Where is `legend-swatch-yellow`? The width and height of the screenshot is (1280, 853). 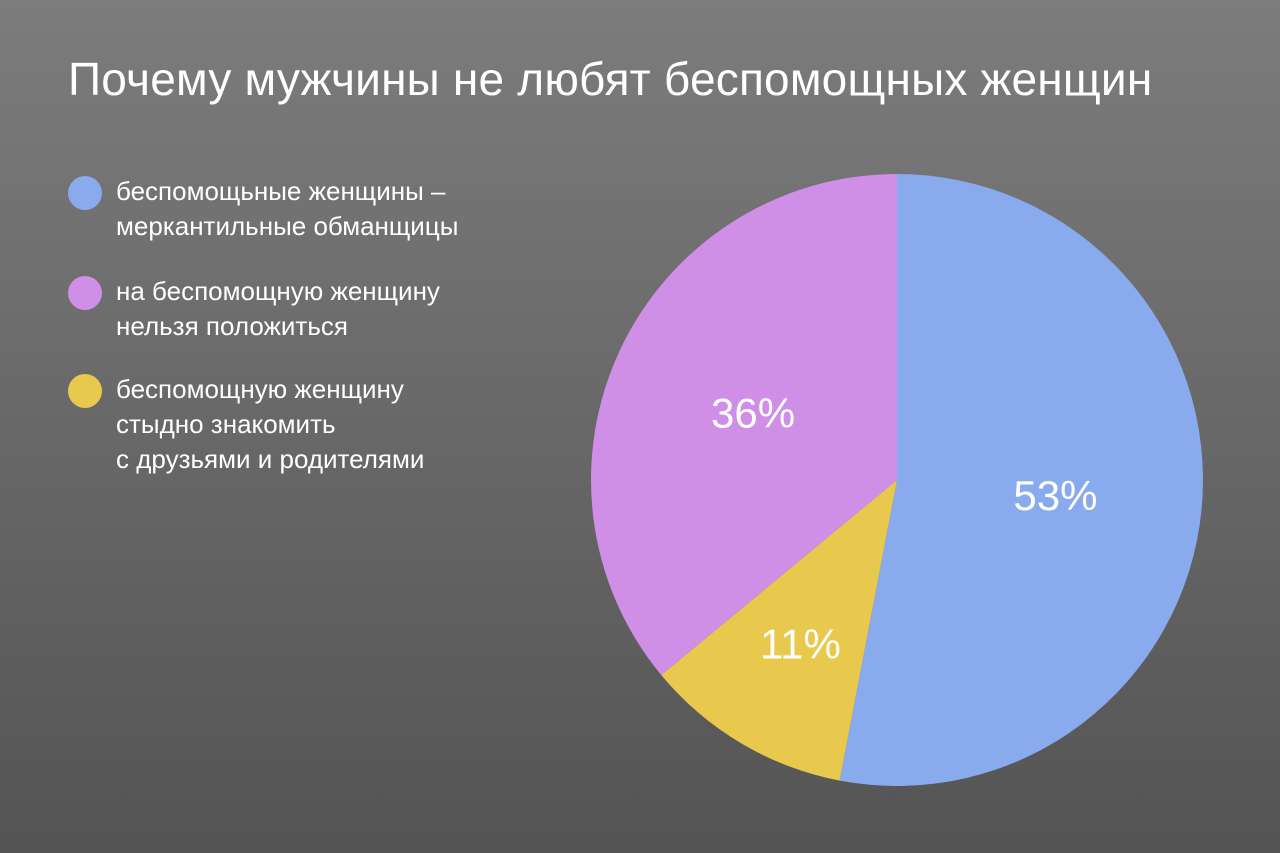 legend-swatch-yellow is located at coordinates (85, 391).